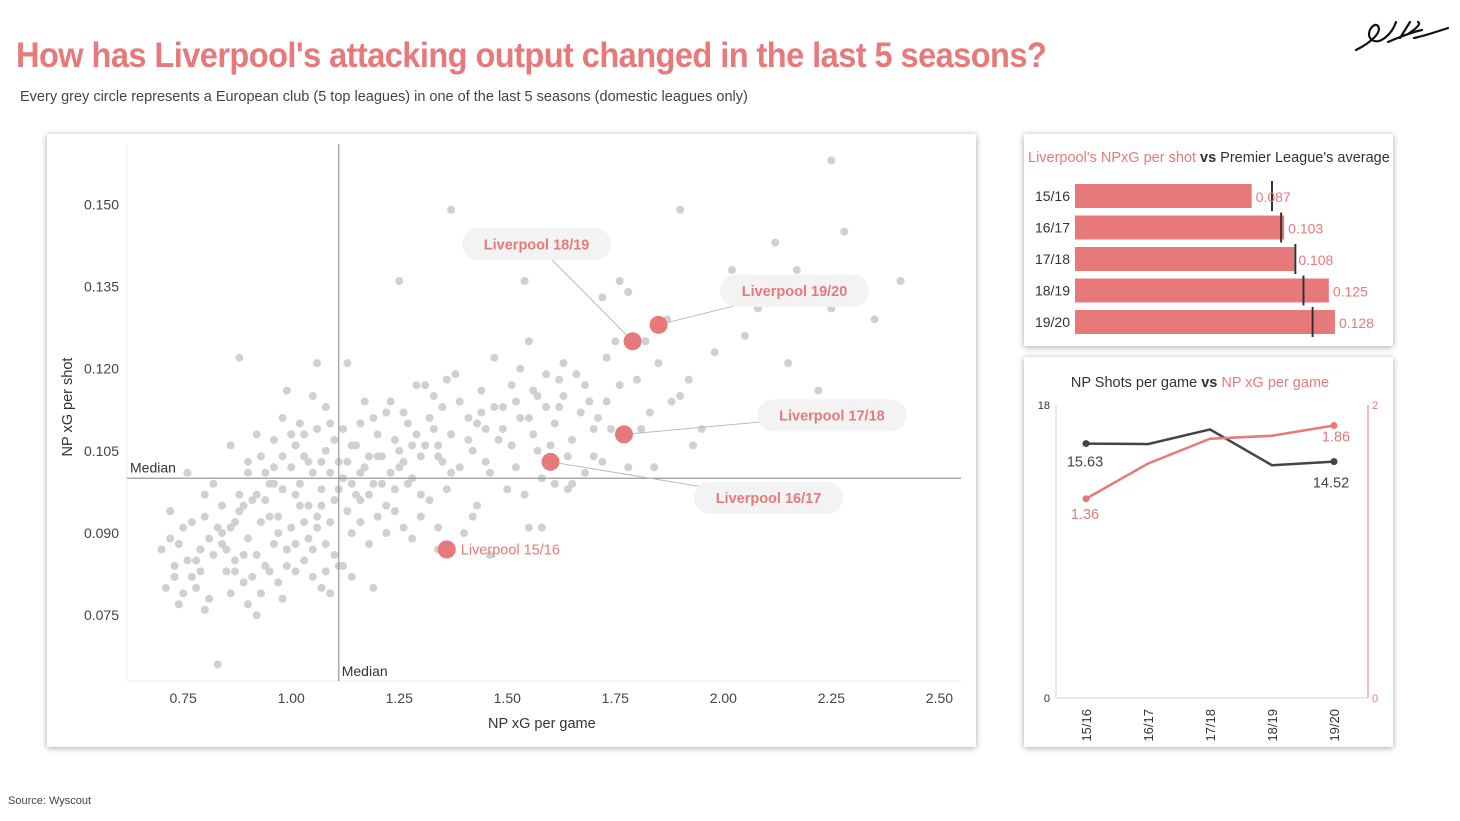  I want to click on x-tick-label: 1.75, so click(615, 698).